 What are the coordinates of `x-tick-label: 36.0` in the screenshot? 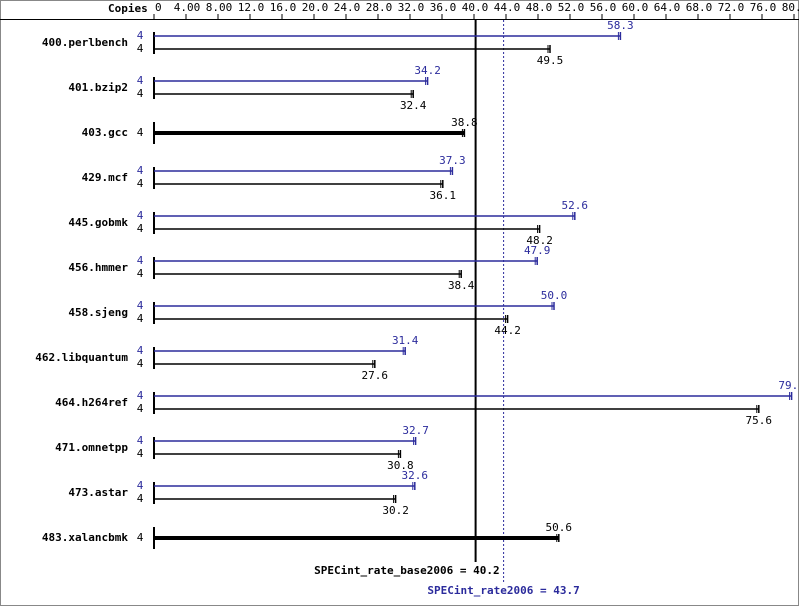 It's located at (443, 7).